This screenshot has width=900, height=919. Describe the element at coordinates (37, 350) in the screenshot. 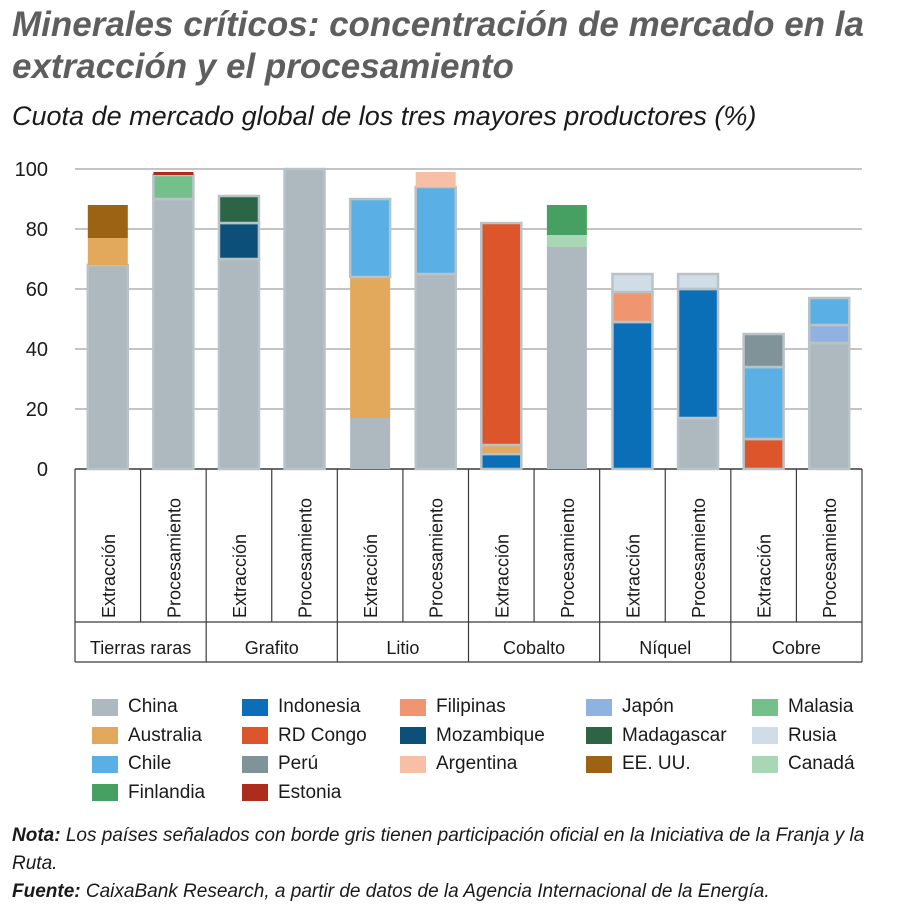

I see `y-tick-label: 40` at that location.